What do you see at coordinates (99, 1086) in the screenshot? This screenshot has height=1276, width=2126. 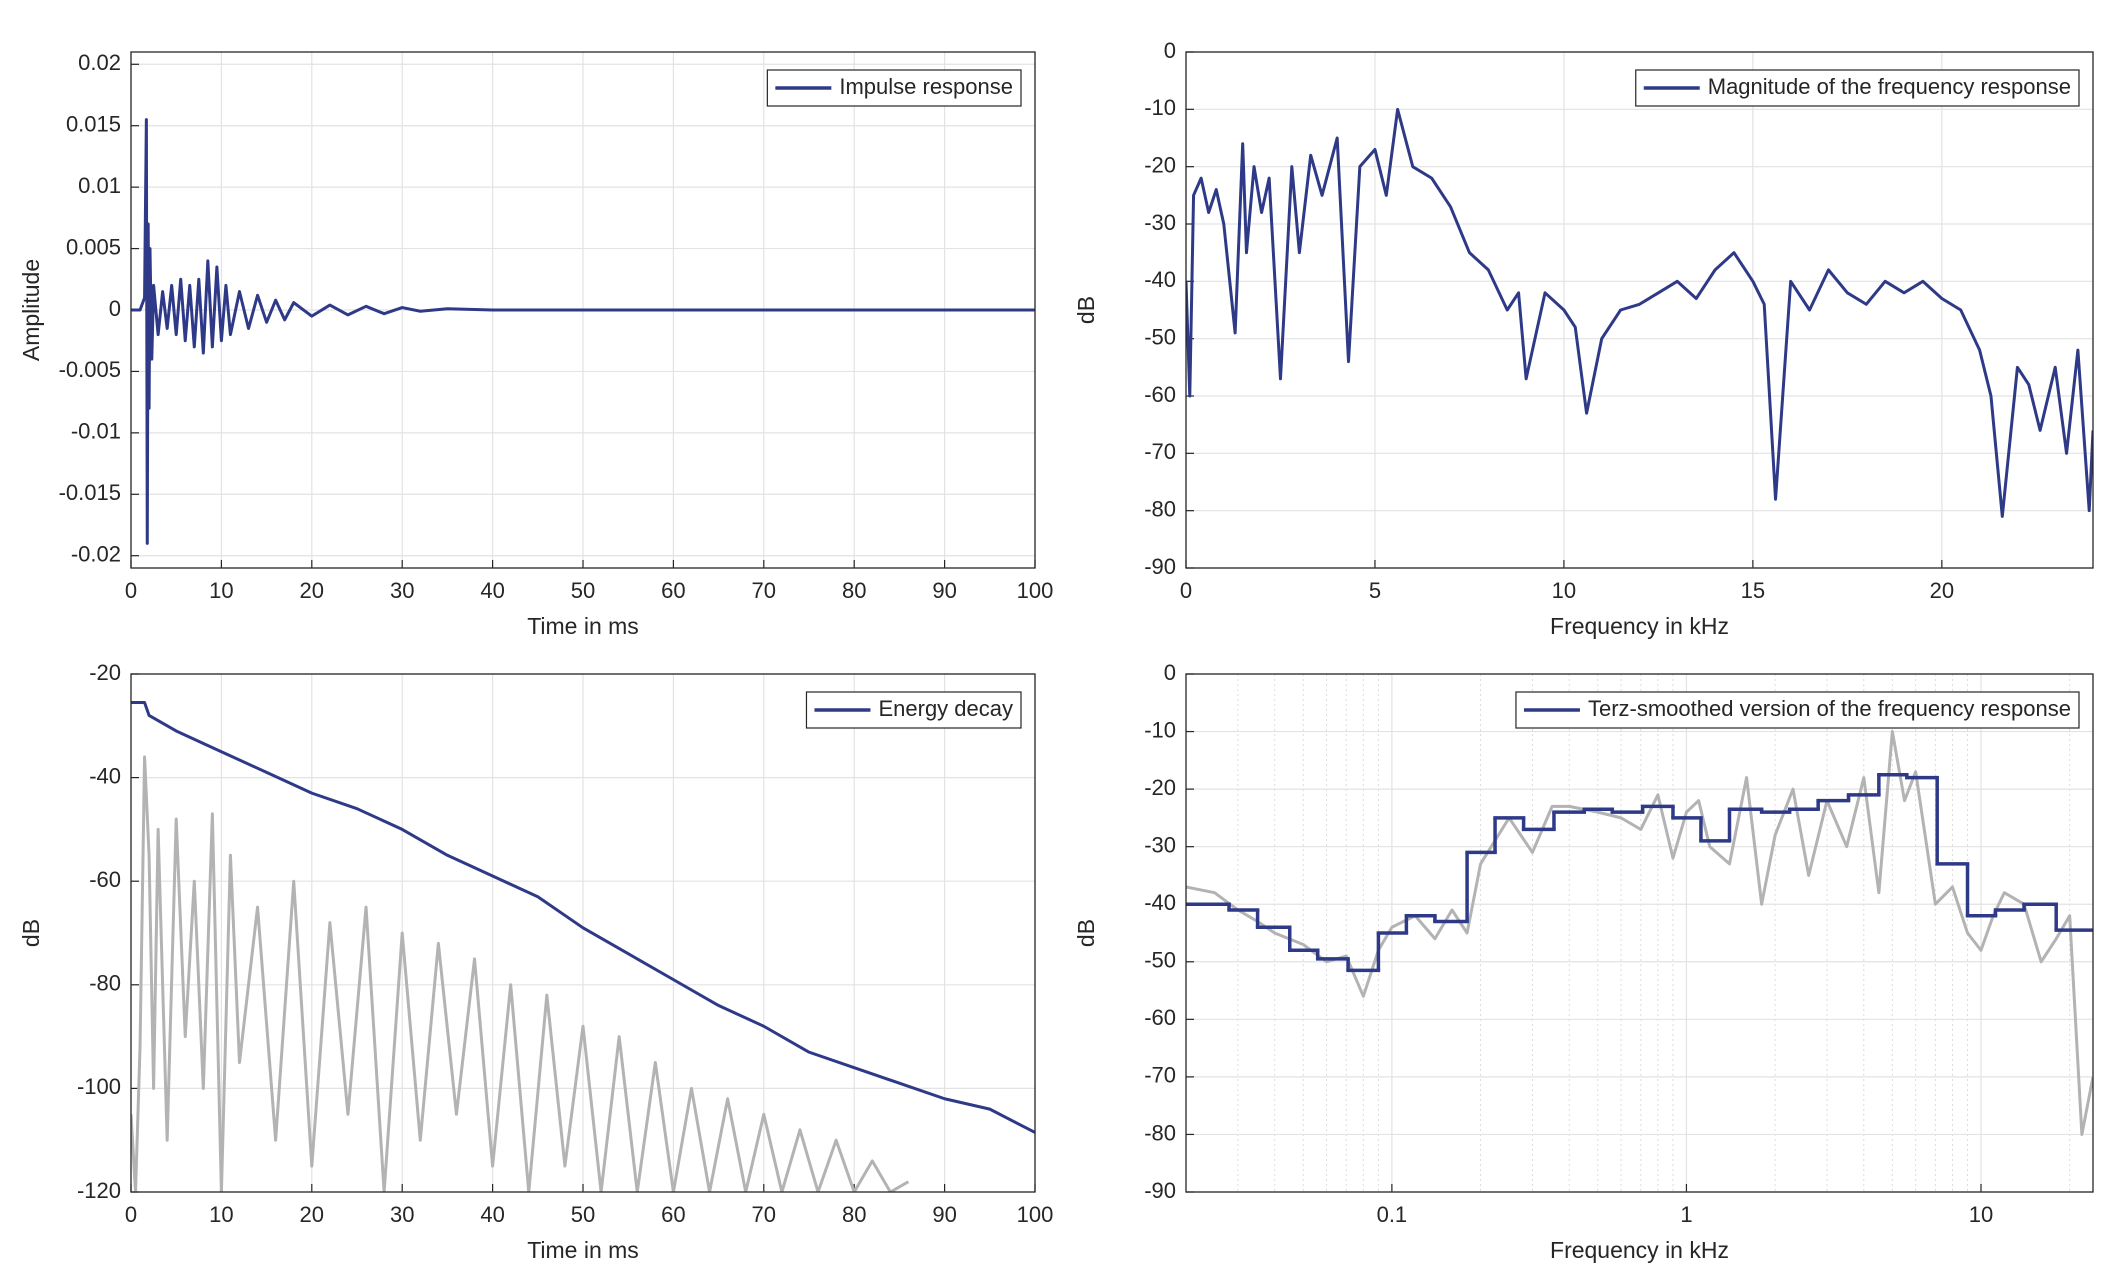 I see `y-tick-label: -100` at bounding box center [99, 1086].